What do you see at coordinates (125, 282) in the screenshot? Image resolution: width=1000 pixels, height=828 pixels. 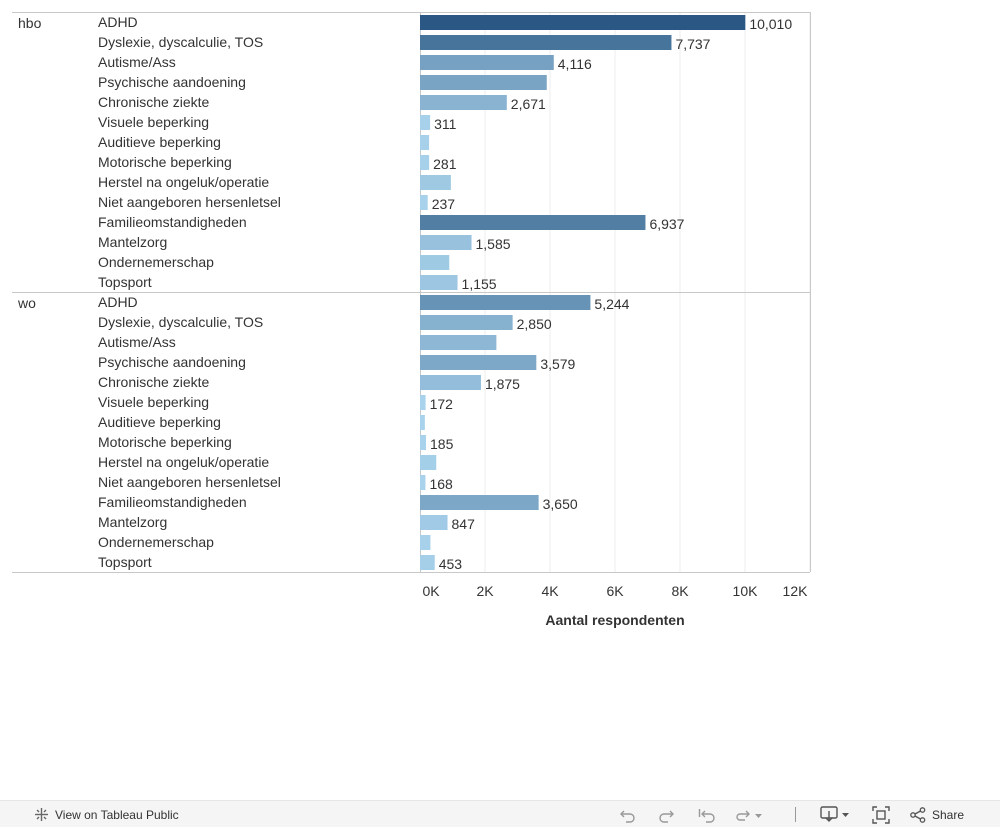 I see `category-label: Topsport` at bounding box center [125, 282].